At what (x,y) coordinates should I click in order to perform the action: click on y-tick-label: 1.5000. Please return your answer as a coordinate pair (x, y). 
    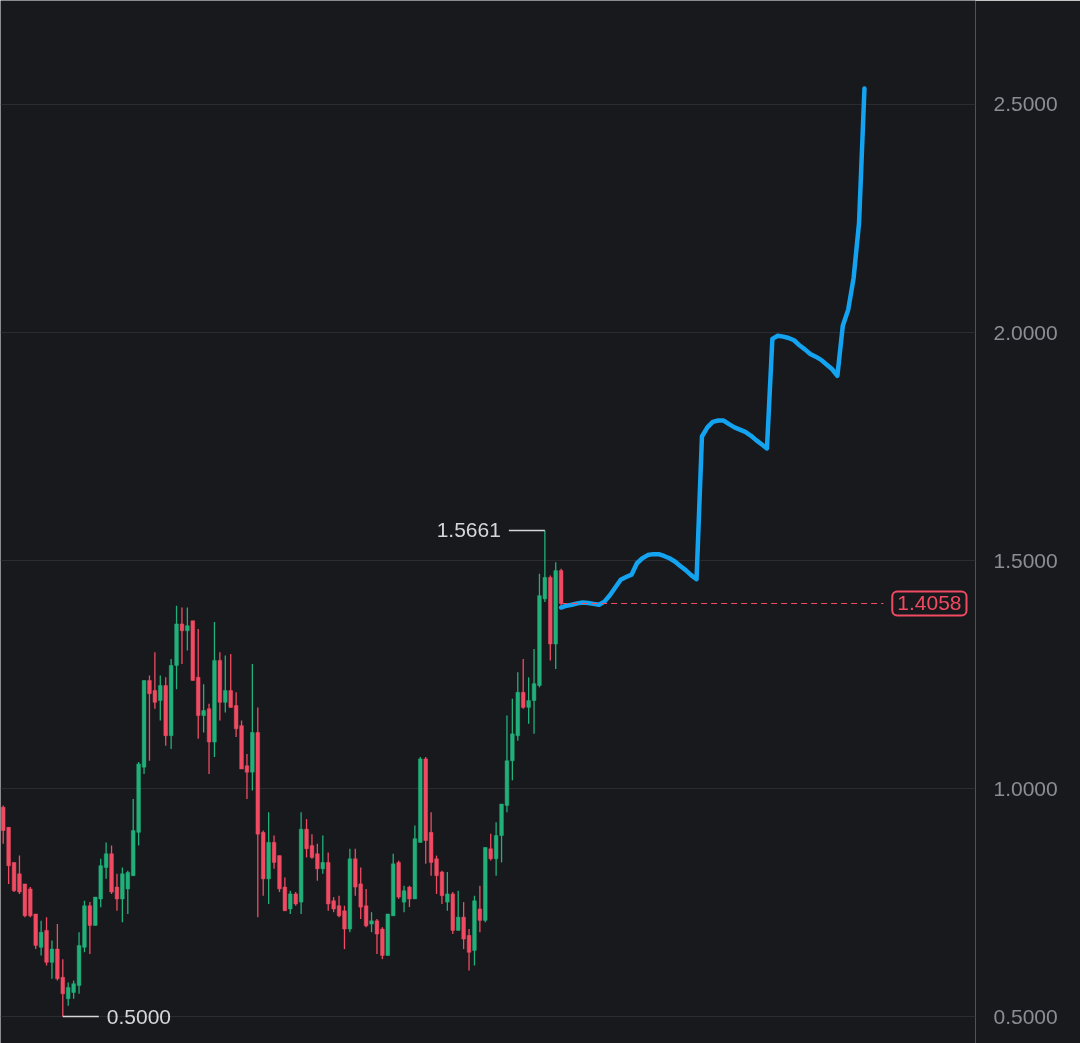
    Looking at the image, I should click on (1025, 560).